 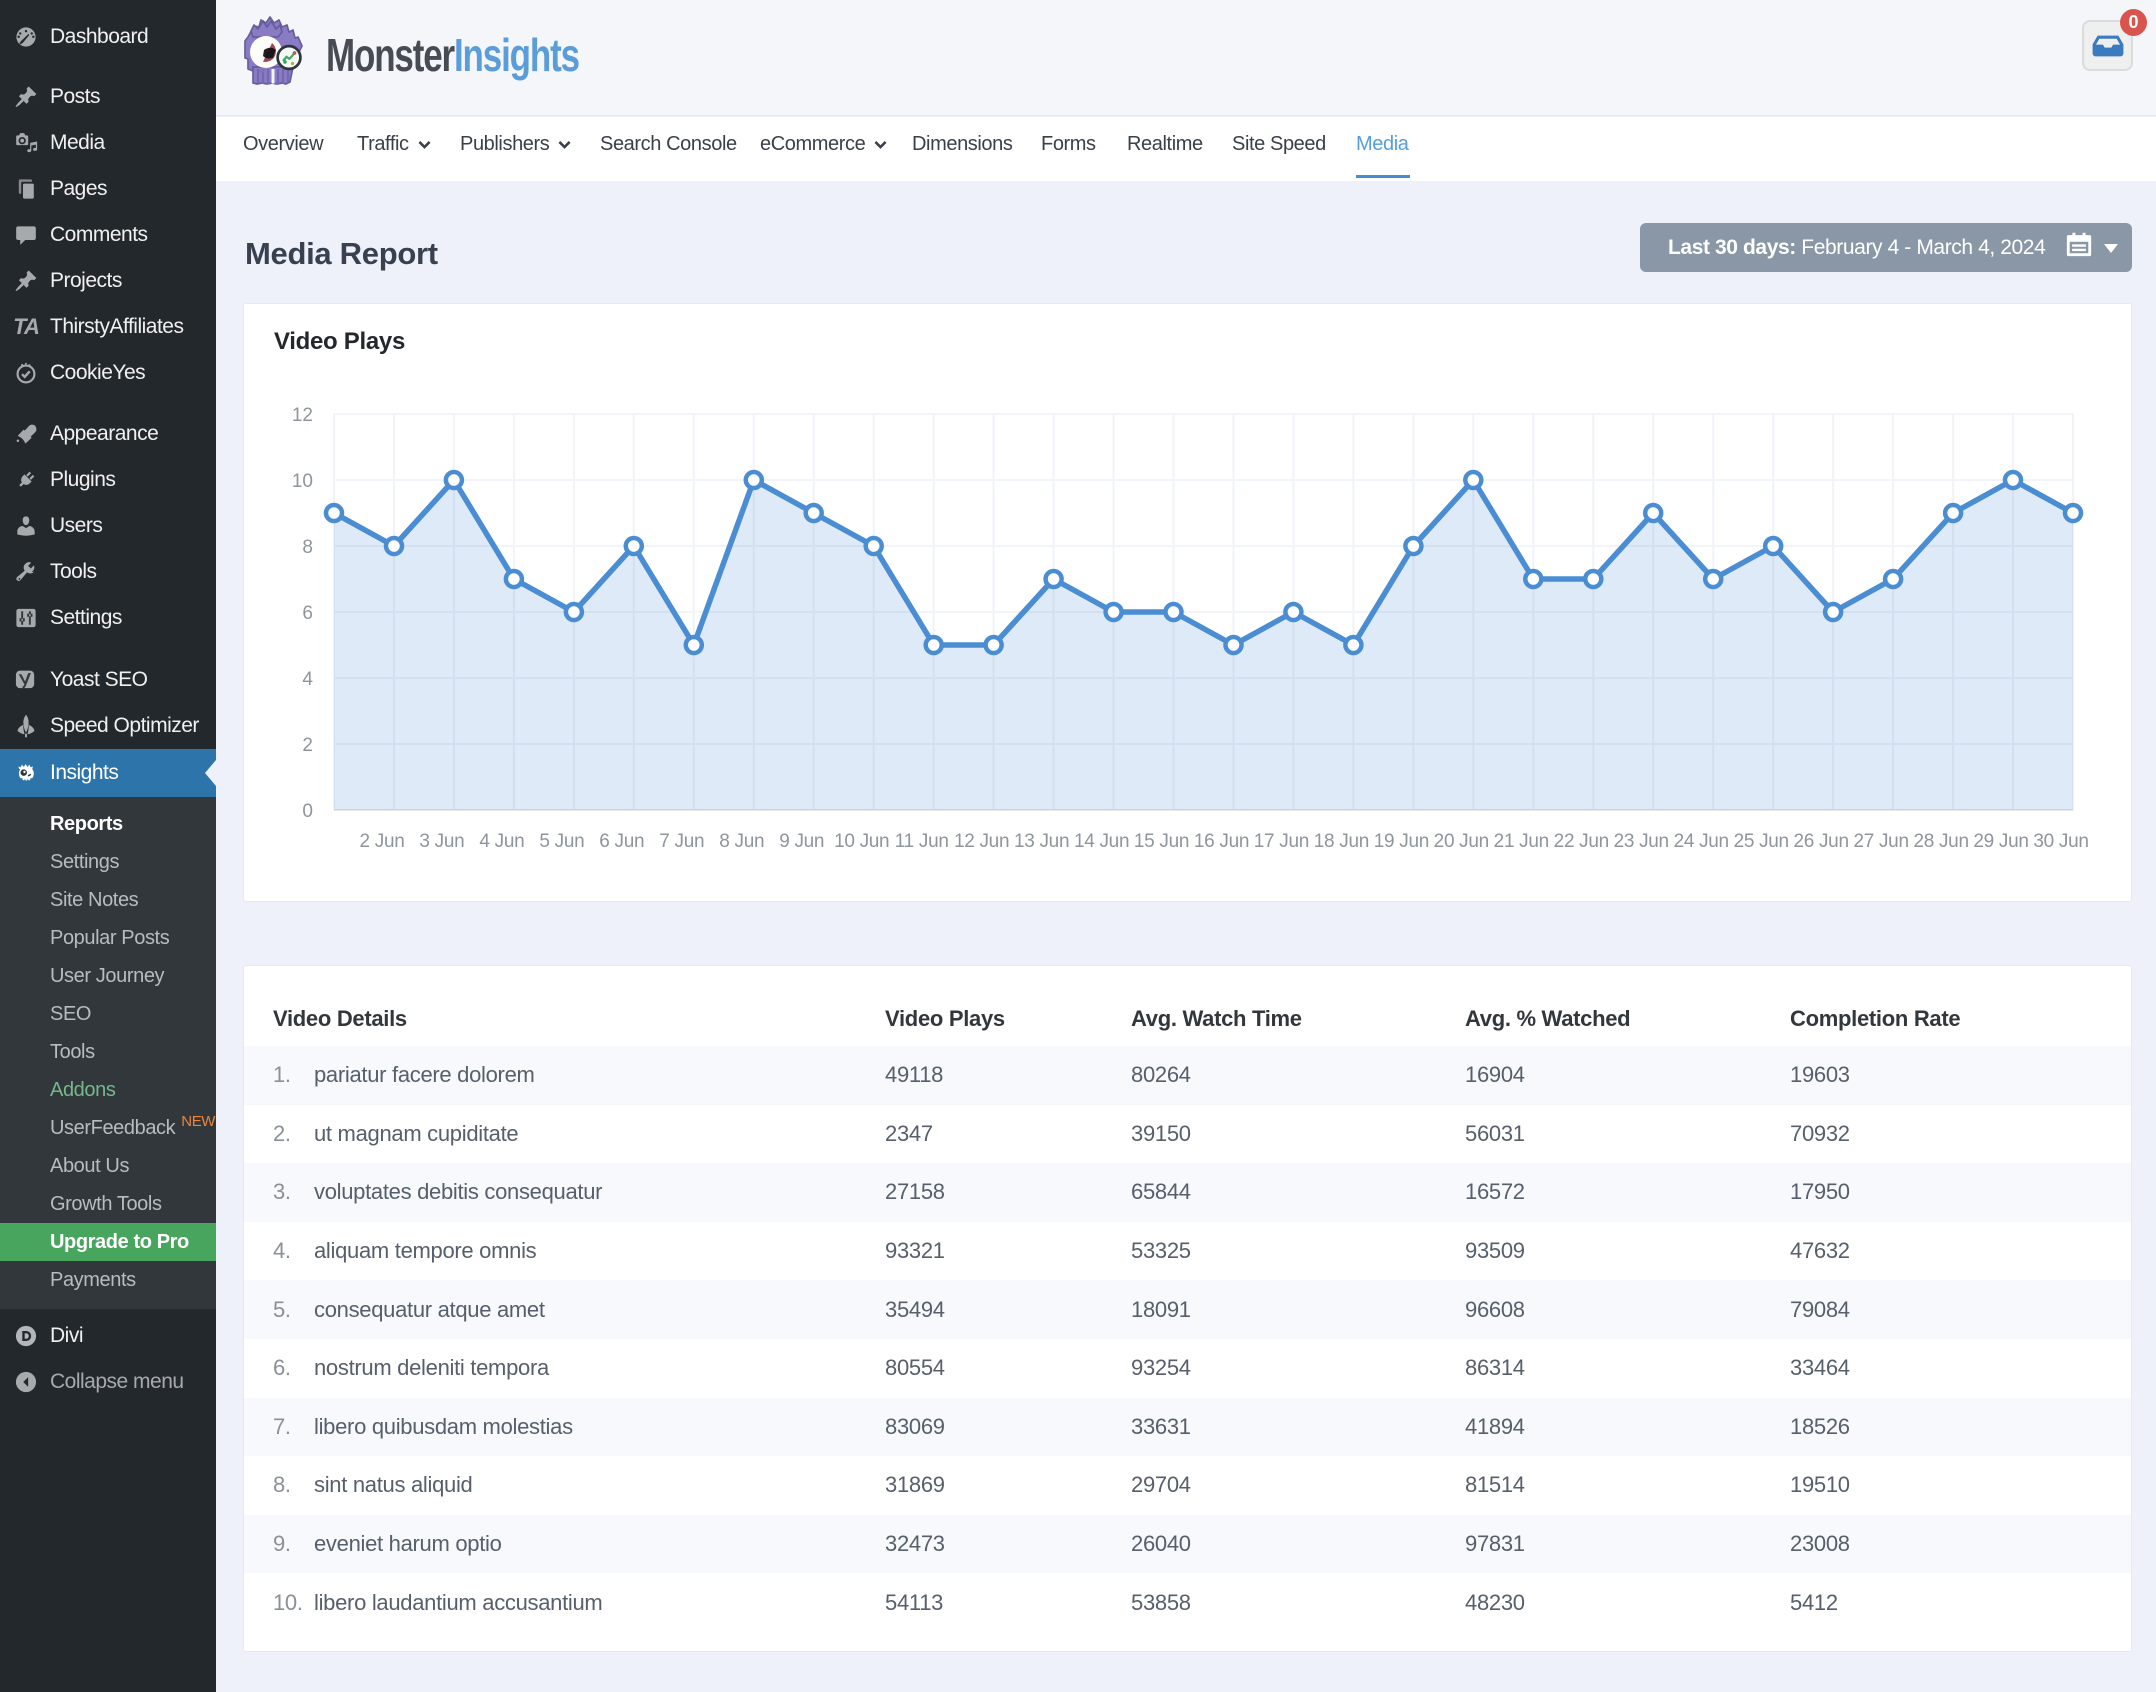 I want to click on svg-text: 24 Jun, so click(x=1701, y=841).